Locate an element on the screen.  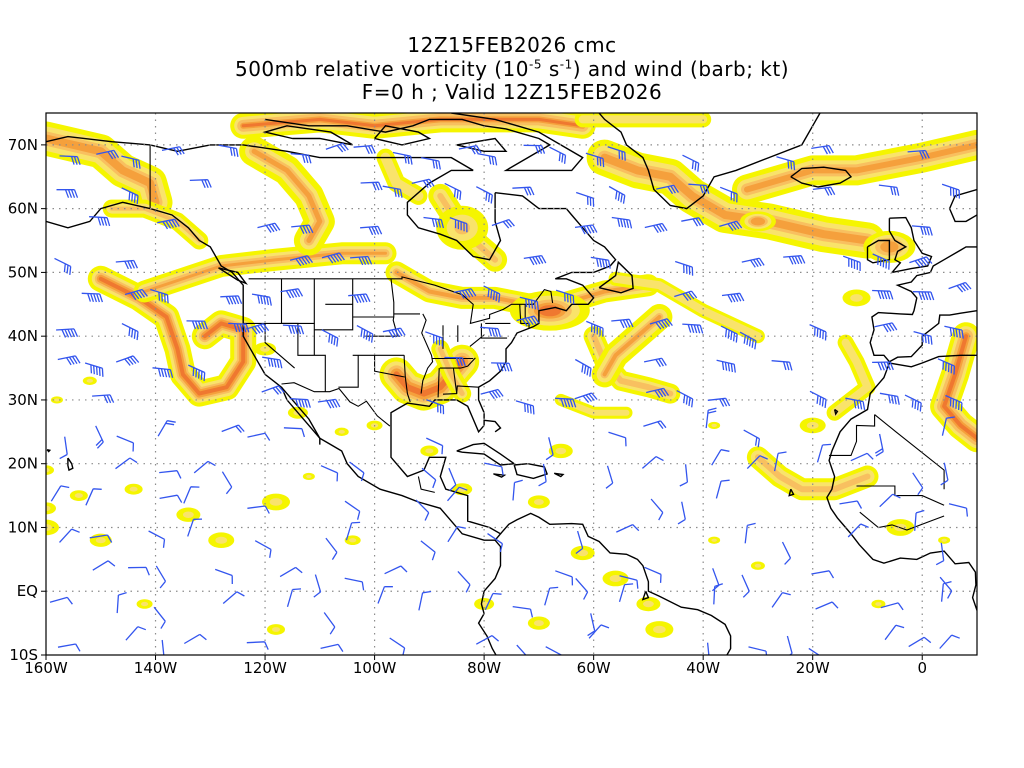
longitude-labels: 160W 140W 120W 100W 80W 60W 40W 20W 0 is located at coordinates (475, 668).